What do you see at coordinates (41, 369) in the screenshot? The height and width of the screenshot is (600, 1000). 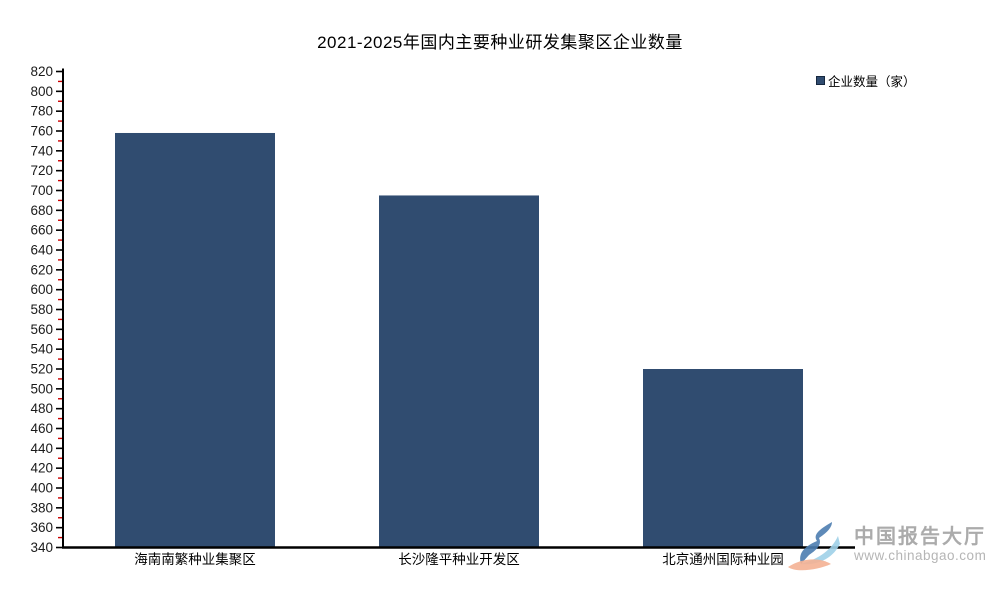 I see `y-tick-label: 520` at bounding box center [41, 369].